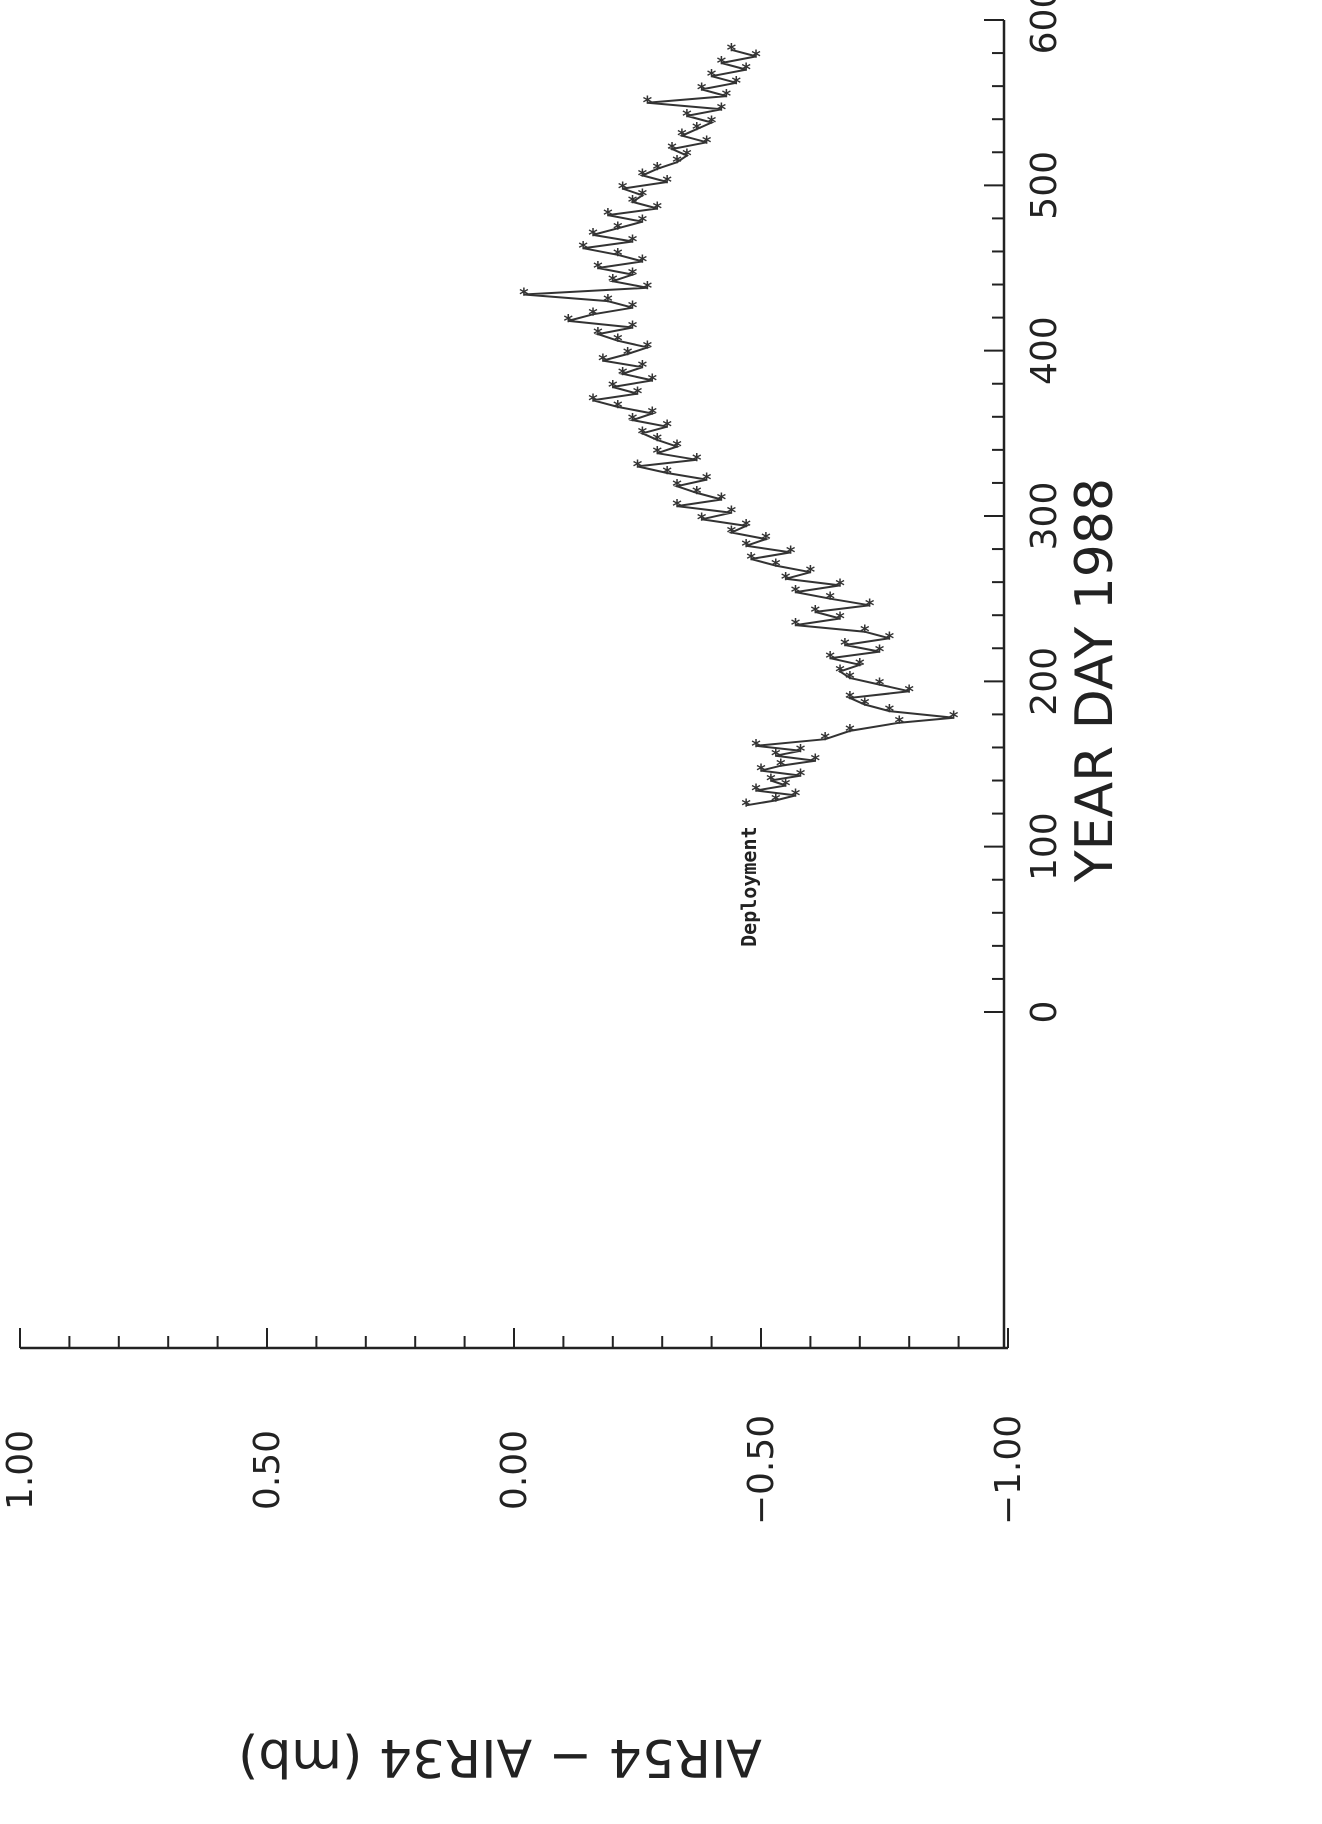  I want to click on x-tick-label: 100, so click(1044, 846).